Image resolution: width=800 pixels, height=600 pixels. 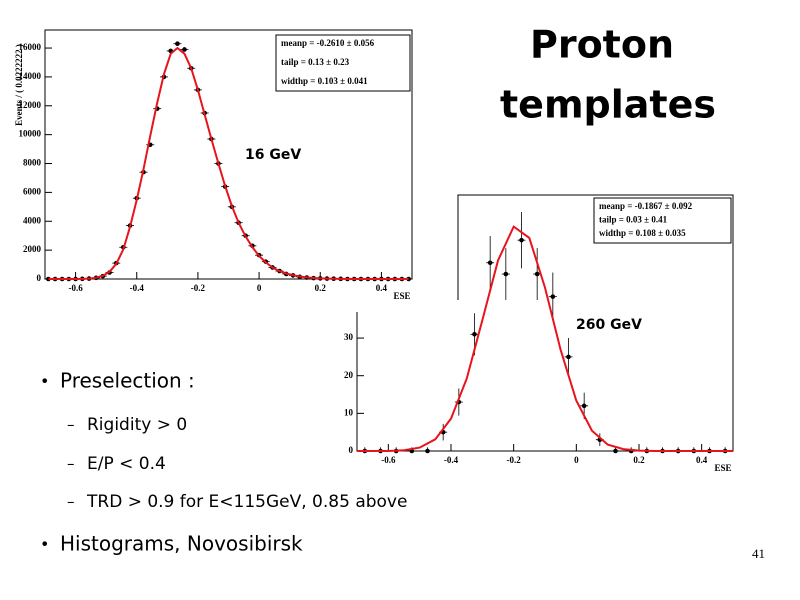 I want to click on stats-line: tailp = 0.03 ± 0.41, so click(x=633, y=220).